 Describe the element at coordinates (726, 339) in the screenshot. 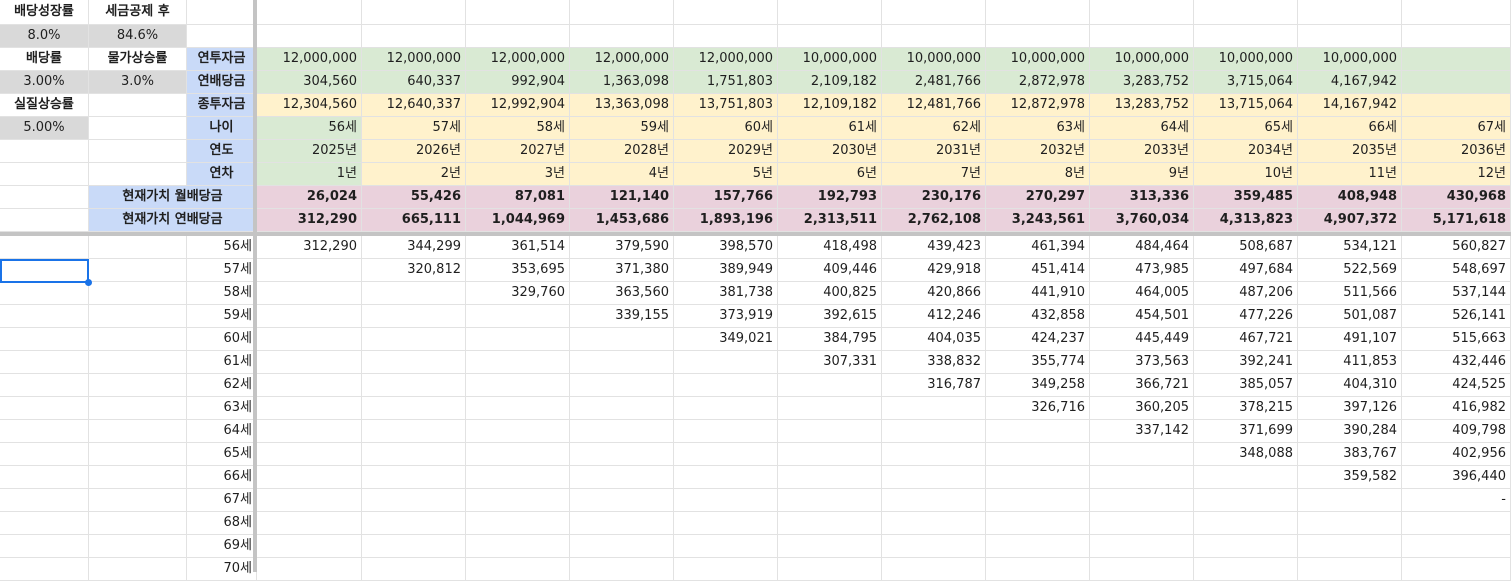

I see `lower-value-cell: 349,021` at that location.